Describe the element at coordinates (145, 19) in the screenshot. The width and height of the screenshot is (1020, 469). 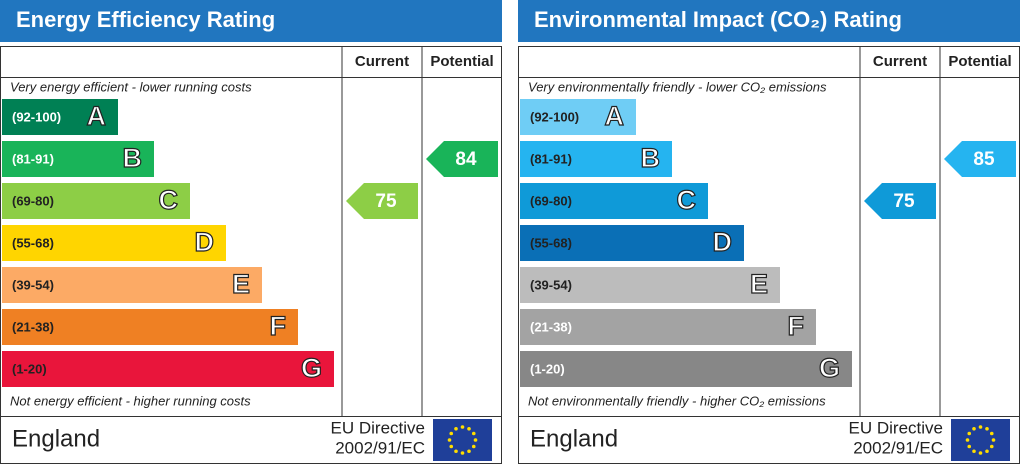
I see `panel-title: Energy Efficiency Rating` at that location.